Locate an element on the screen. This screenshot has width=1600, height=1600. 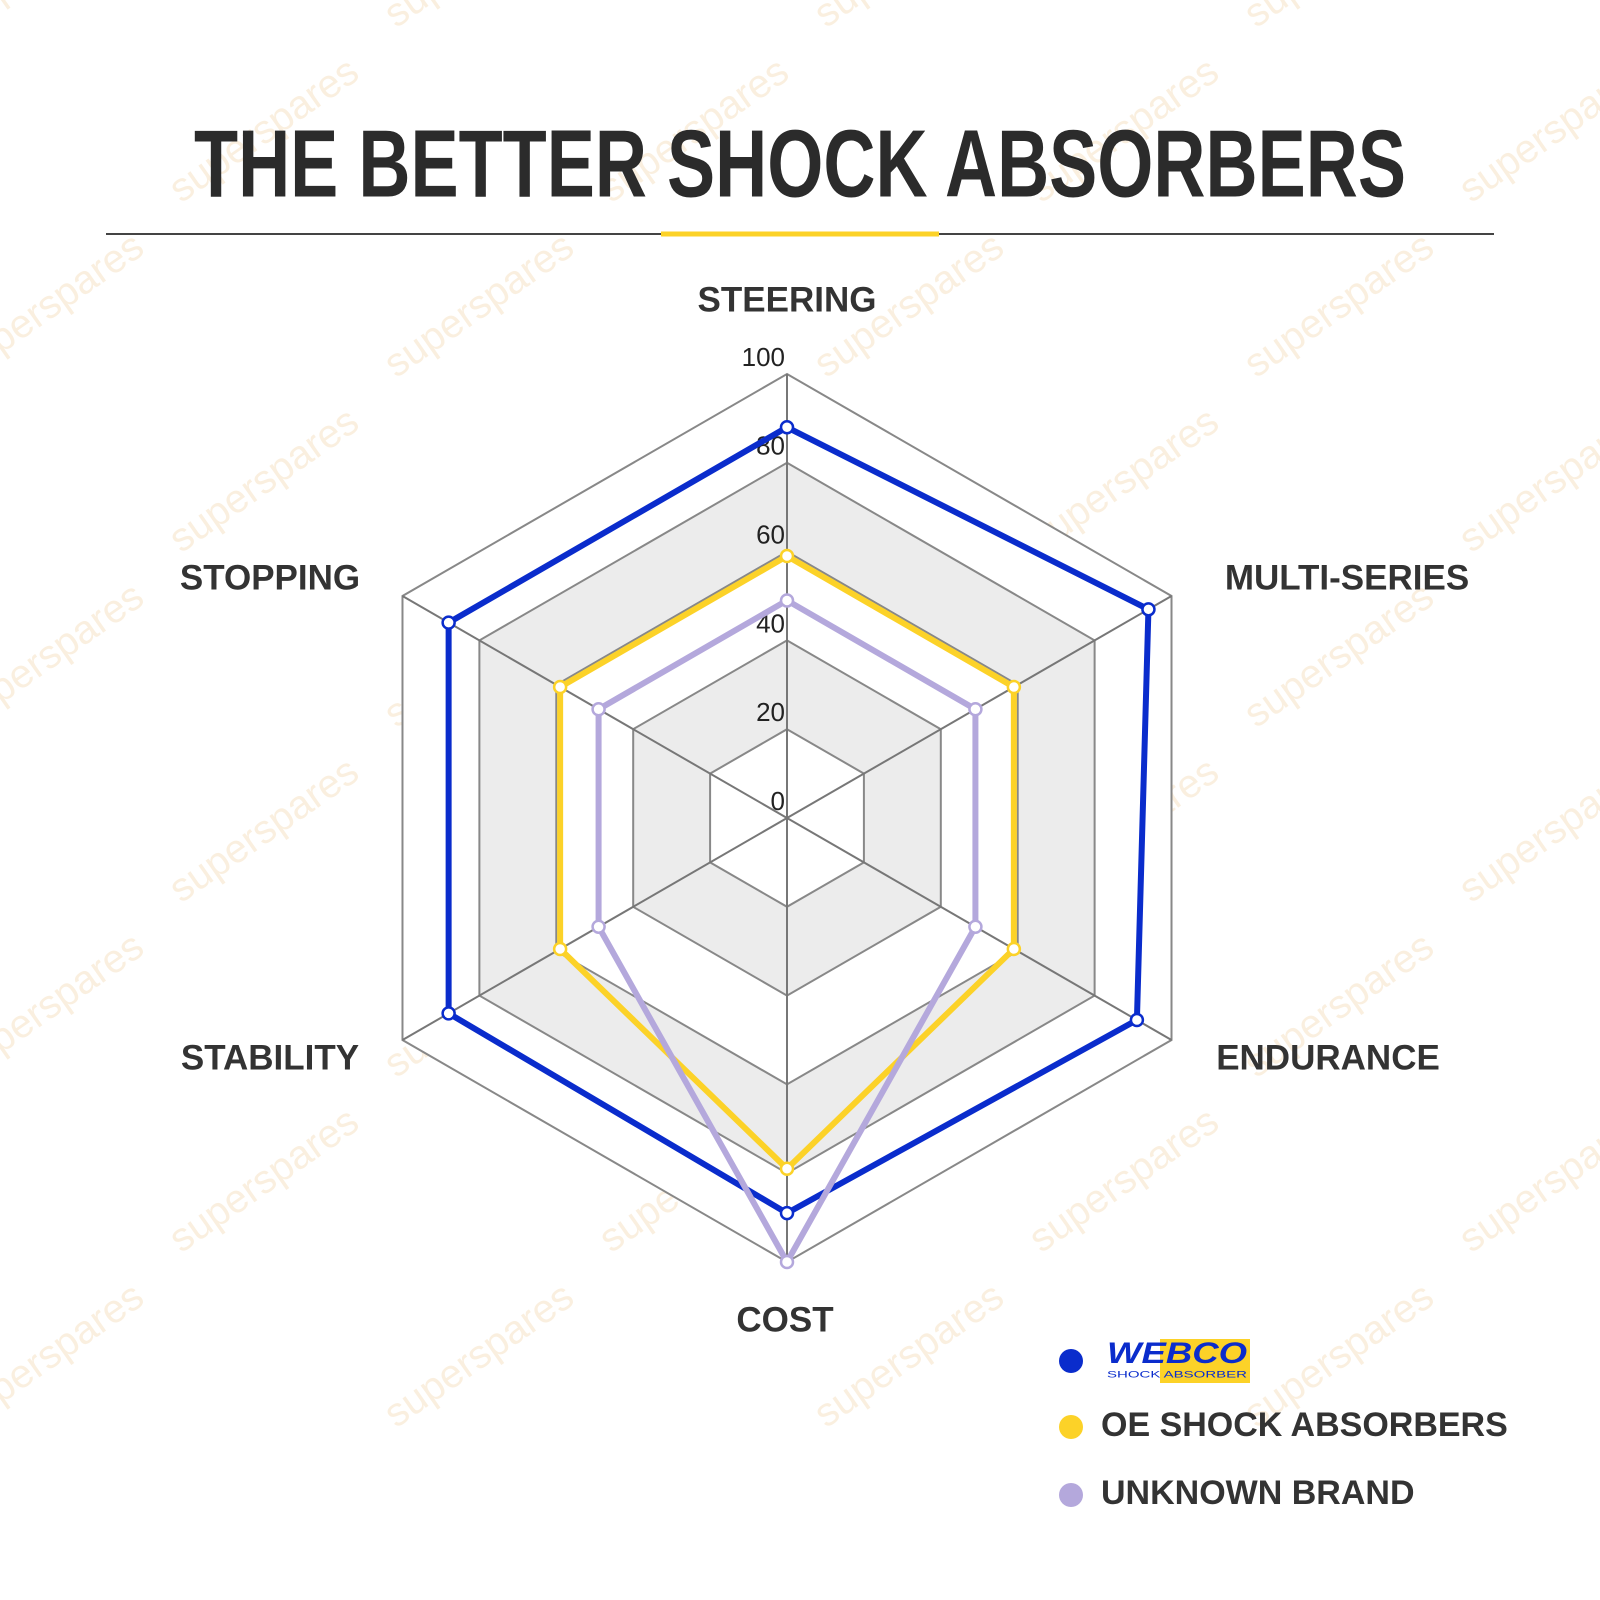
category-label: ENDURANCE is located at coordinates (1328, 1057).